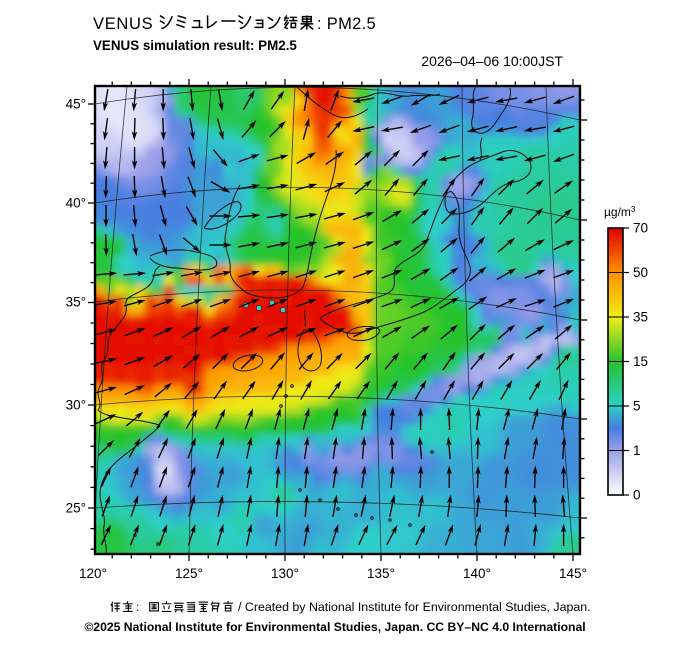  What do you see at coordinates (285, 573) in the screenshot?
I see `svg-text: 130°` at bounding box center [285, 573].